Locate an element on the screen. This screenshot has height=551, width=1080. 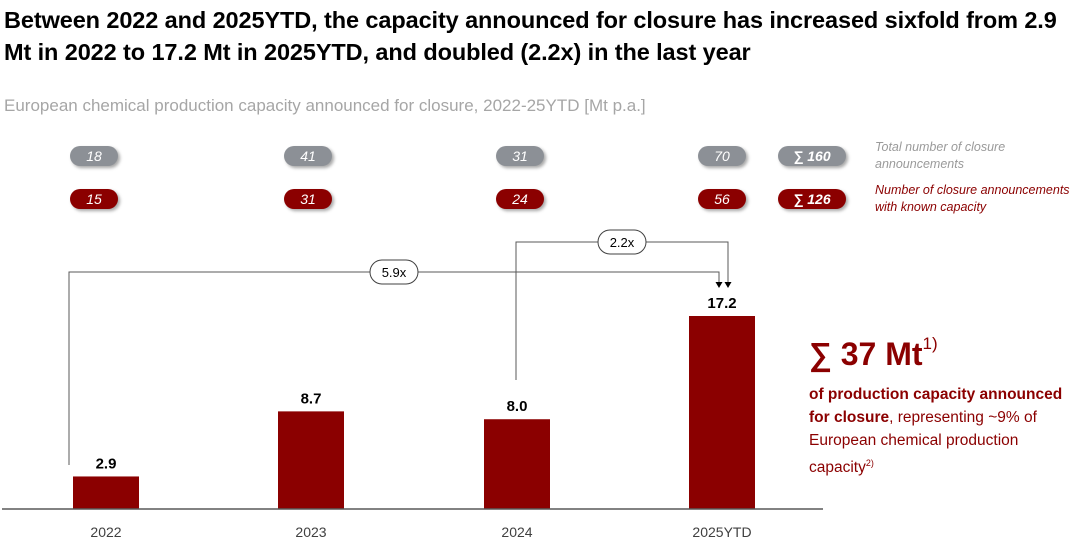
growth-bracket-2024-2025ytd: 2.2x is located at coordinates (623, 304).